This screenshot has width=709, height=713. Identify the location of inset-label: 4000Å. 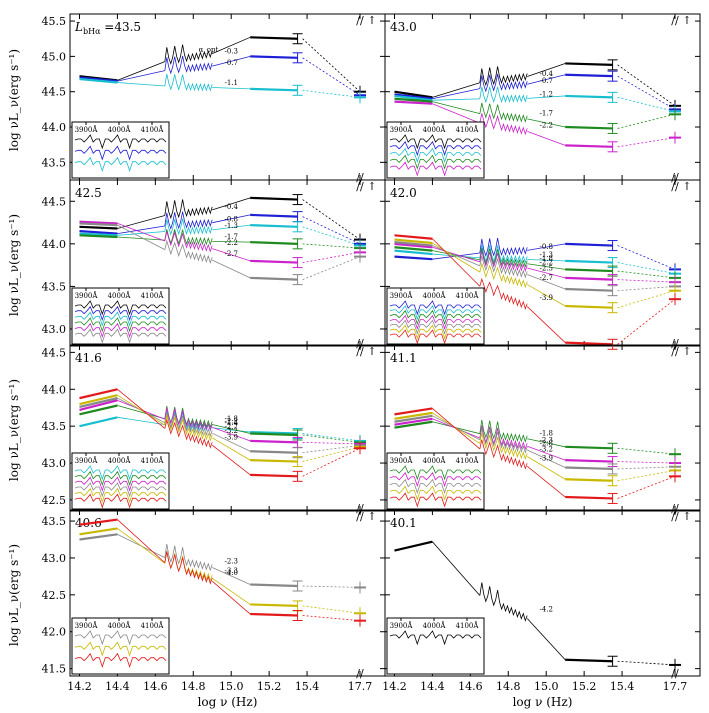
(435, 129).